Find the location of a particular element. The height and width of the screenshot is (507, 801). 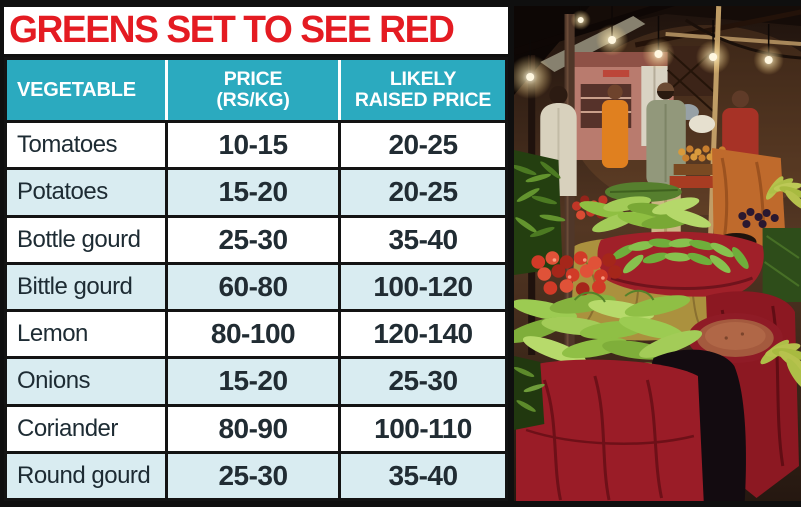

bamboo-crossbar is located at coordinates (733, 39).